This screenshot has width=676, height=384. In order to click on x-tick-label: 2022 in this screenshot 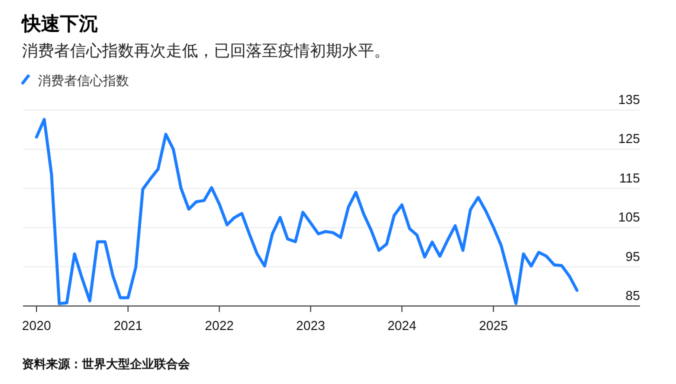, I will do `click(219, 325)`.